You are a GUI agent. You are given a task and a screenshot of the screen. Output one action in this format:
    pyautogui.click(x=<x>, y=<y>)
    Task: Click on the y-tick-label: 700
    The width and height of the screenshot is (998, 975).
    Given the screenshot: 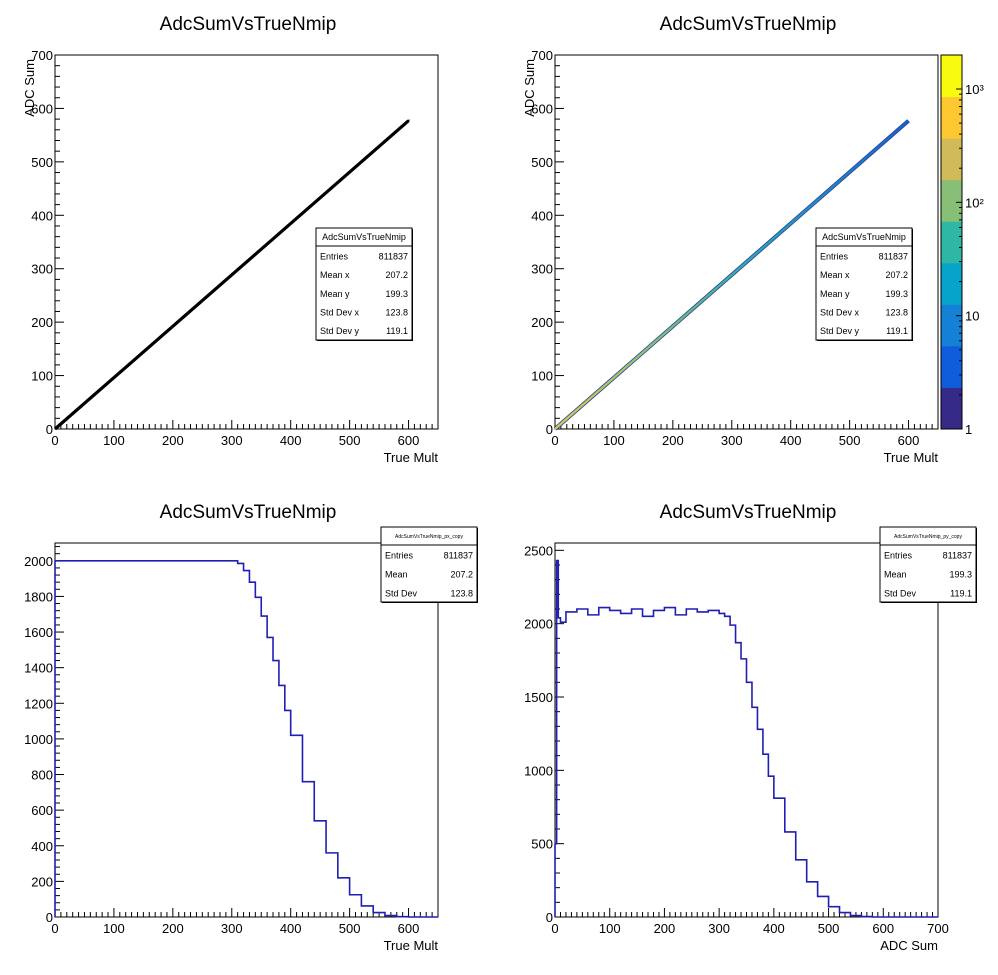 What is the action you would take?
    pyautogui.click(x=42, y=55)
    